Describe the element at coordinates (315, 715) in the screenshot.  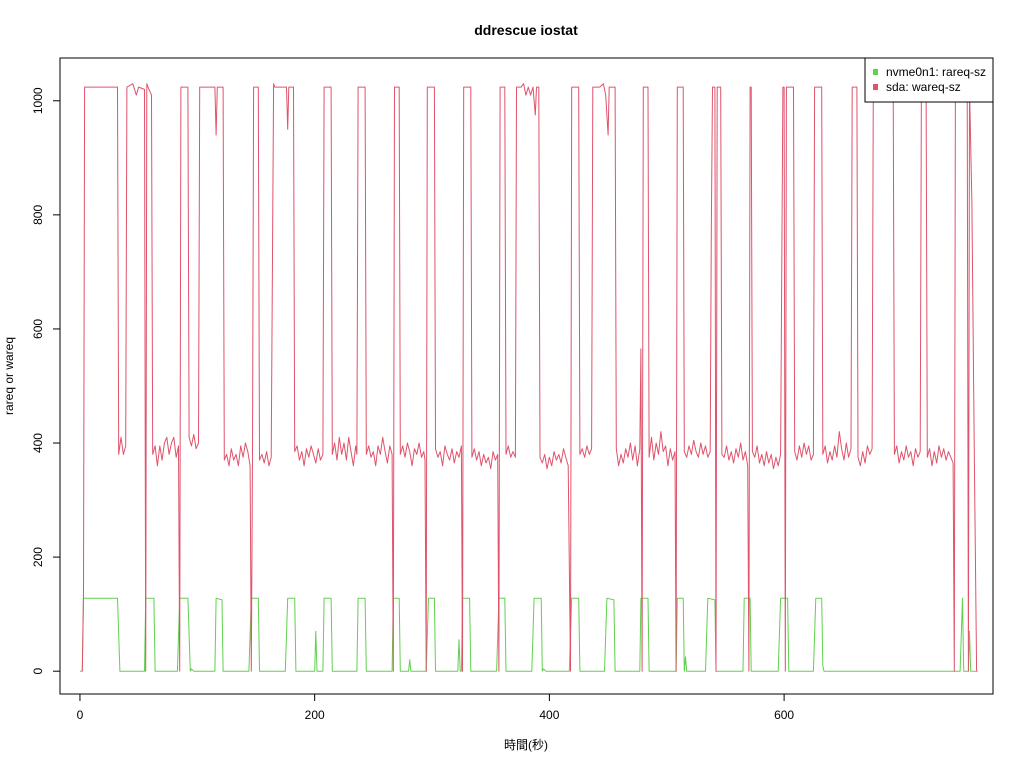
I see `x-tick-label: 200` at that location.